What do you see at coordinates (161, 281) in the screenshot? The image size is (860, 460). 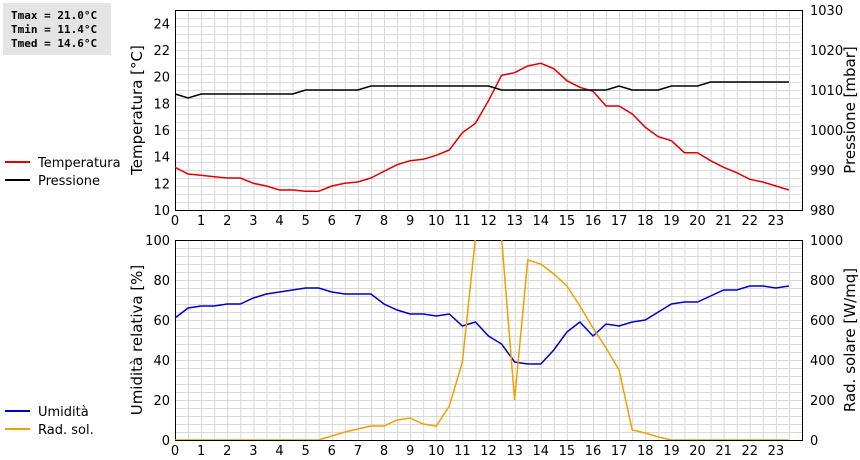 I see `bottom-y-tick-label: 80` at bounding box center [161, 281].